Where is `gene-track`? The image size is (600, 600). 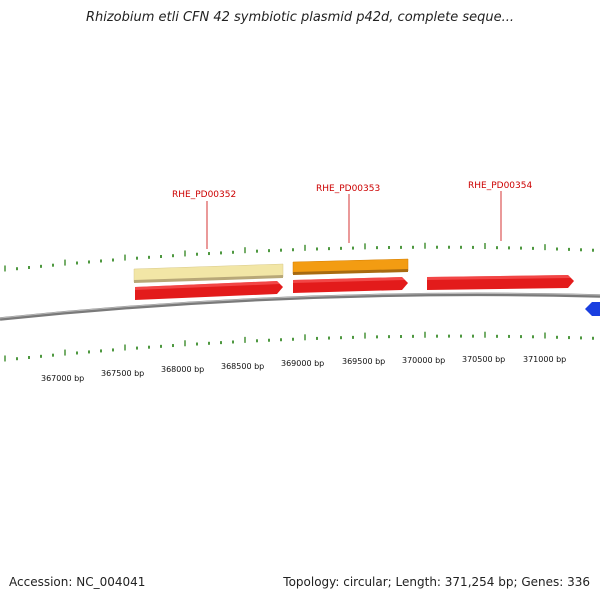
gene-track is located at coordinates (367, 295).